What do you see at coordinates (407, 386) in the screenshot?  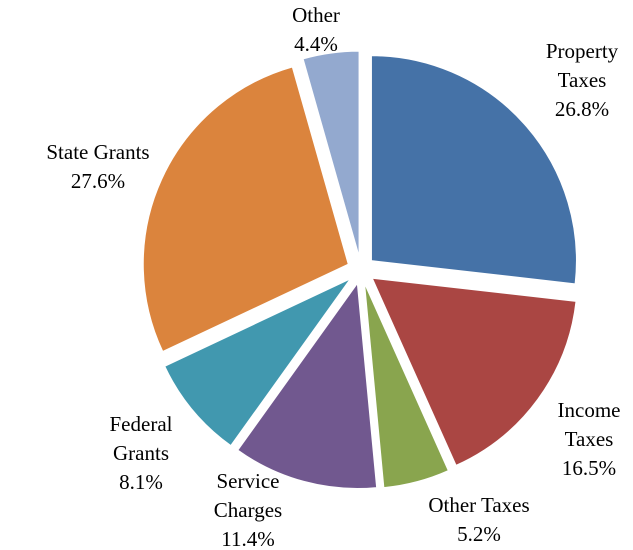 I see `slice-other-taxes` at bounding box center [407, 386].